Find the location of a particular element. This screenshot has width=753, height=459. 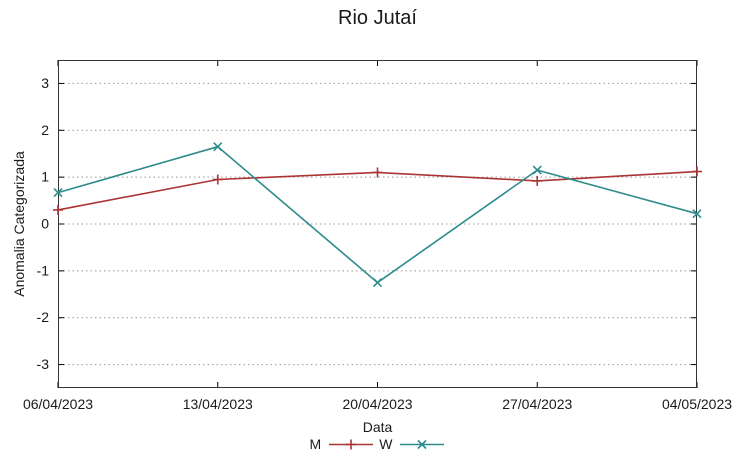

y-tick-label: 1 is located at coordinates (45, 177).